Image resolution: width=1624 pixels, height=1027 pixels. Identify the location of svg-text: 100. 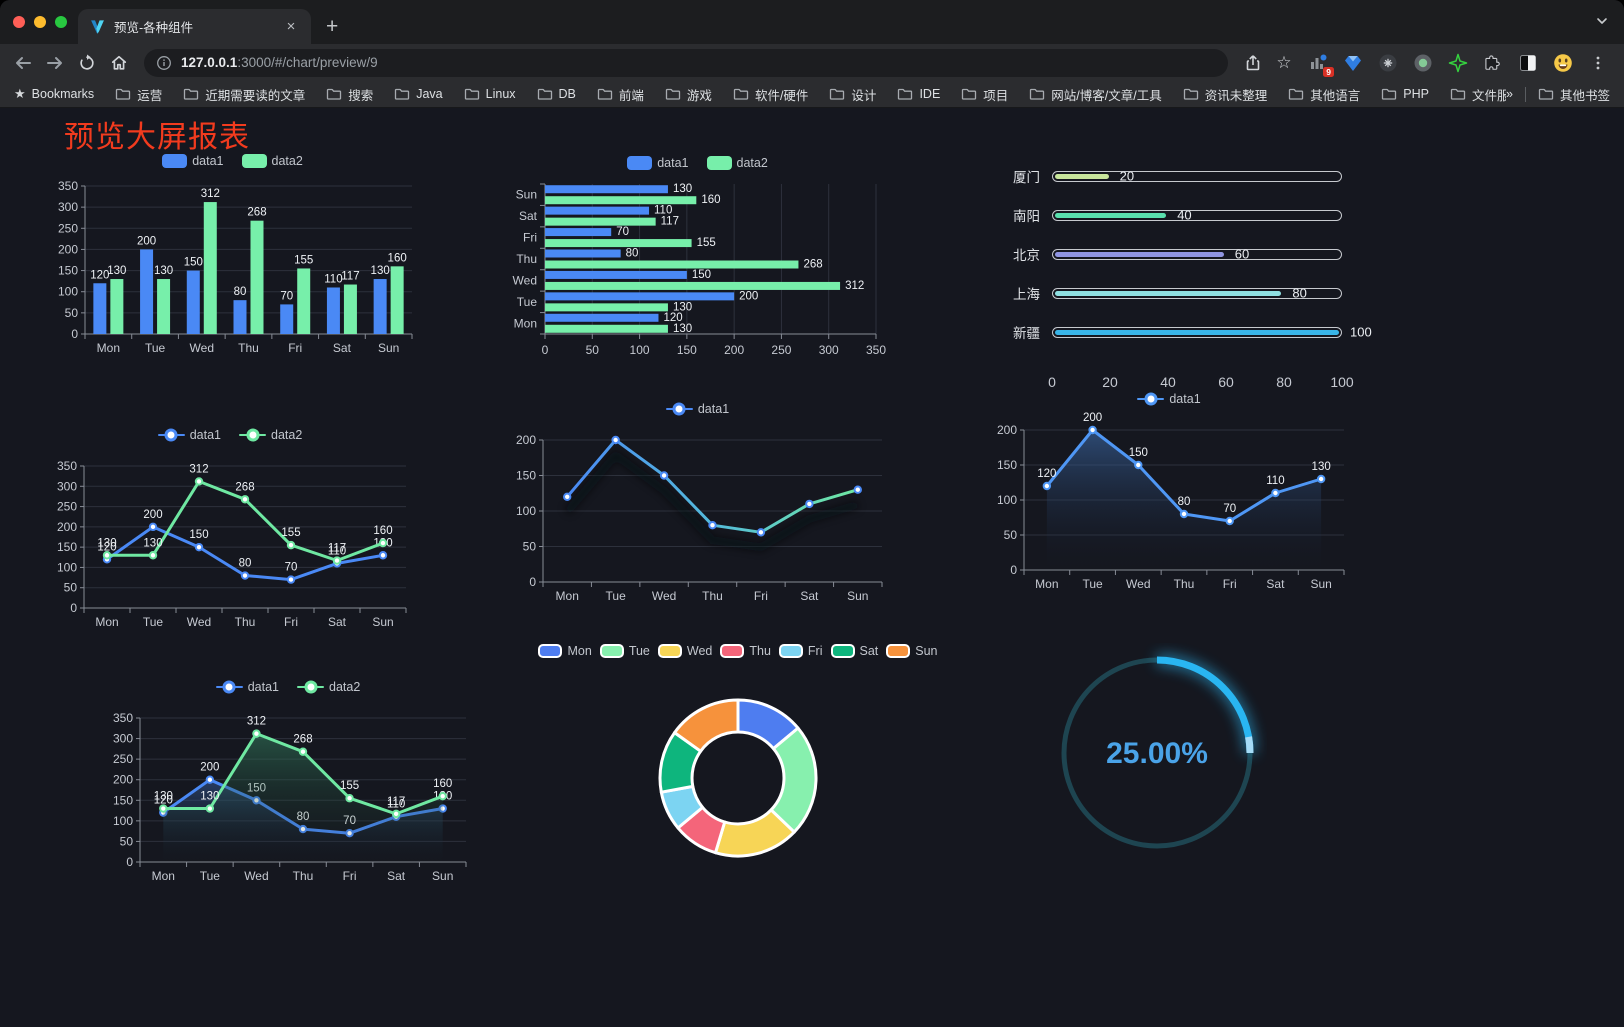
(123, 821).